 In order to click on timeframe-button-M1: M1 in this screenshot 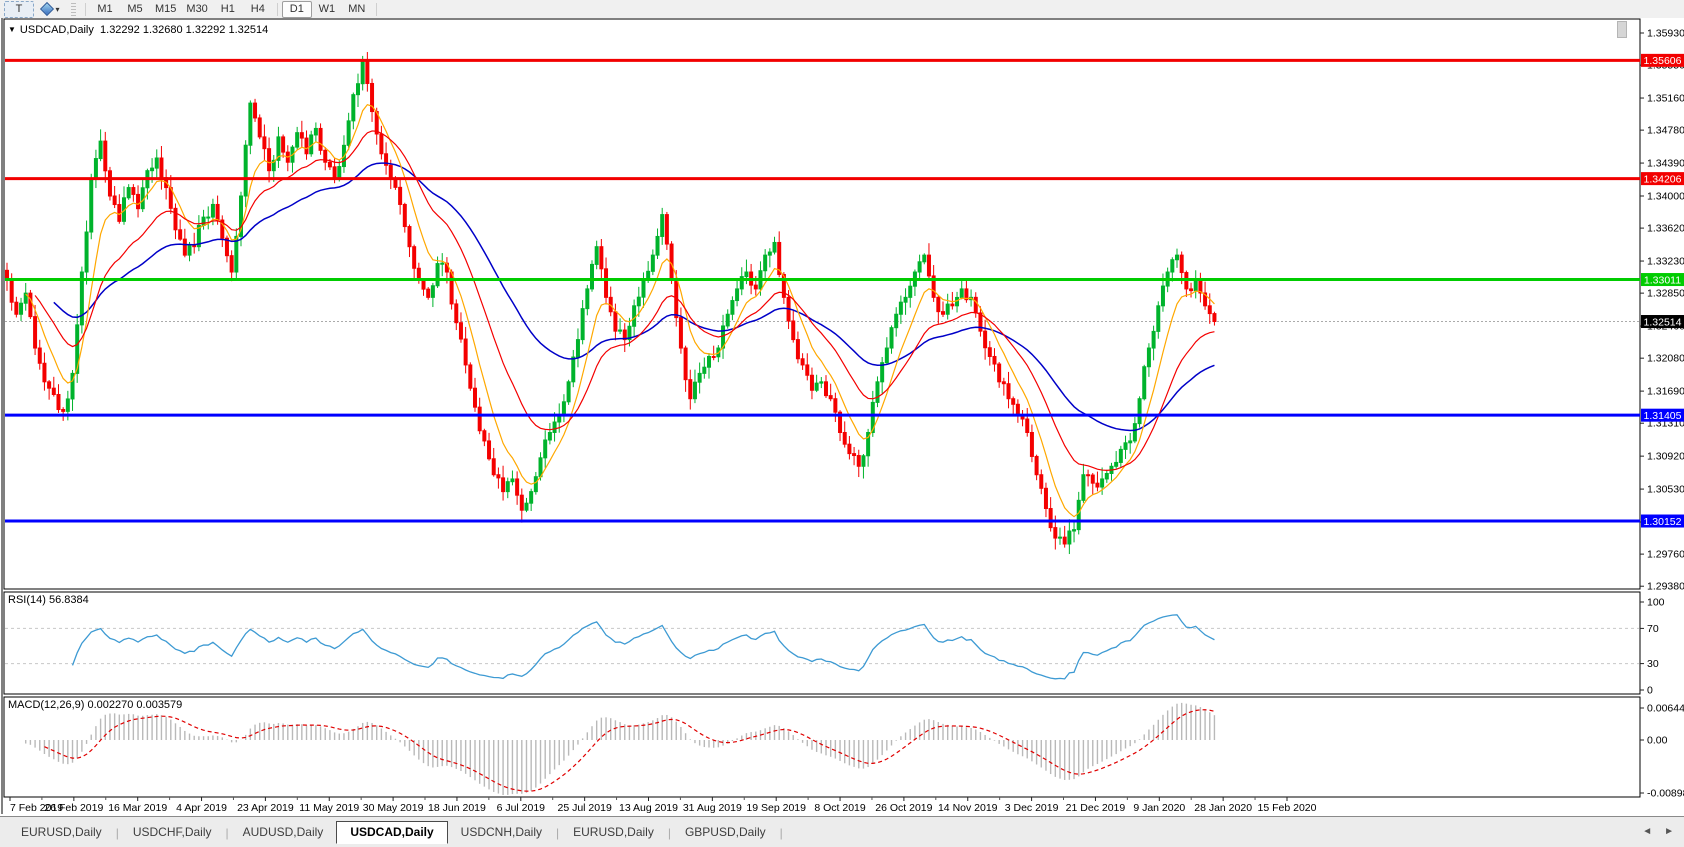, I will do `click(105, 9)`.